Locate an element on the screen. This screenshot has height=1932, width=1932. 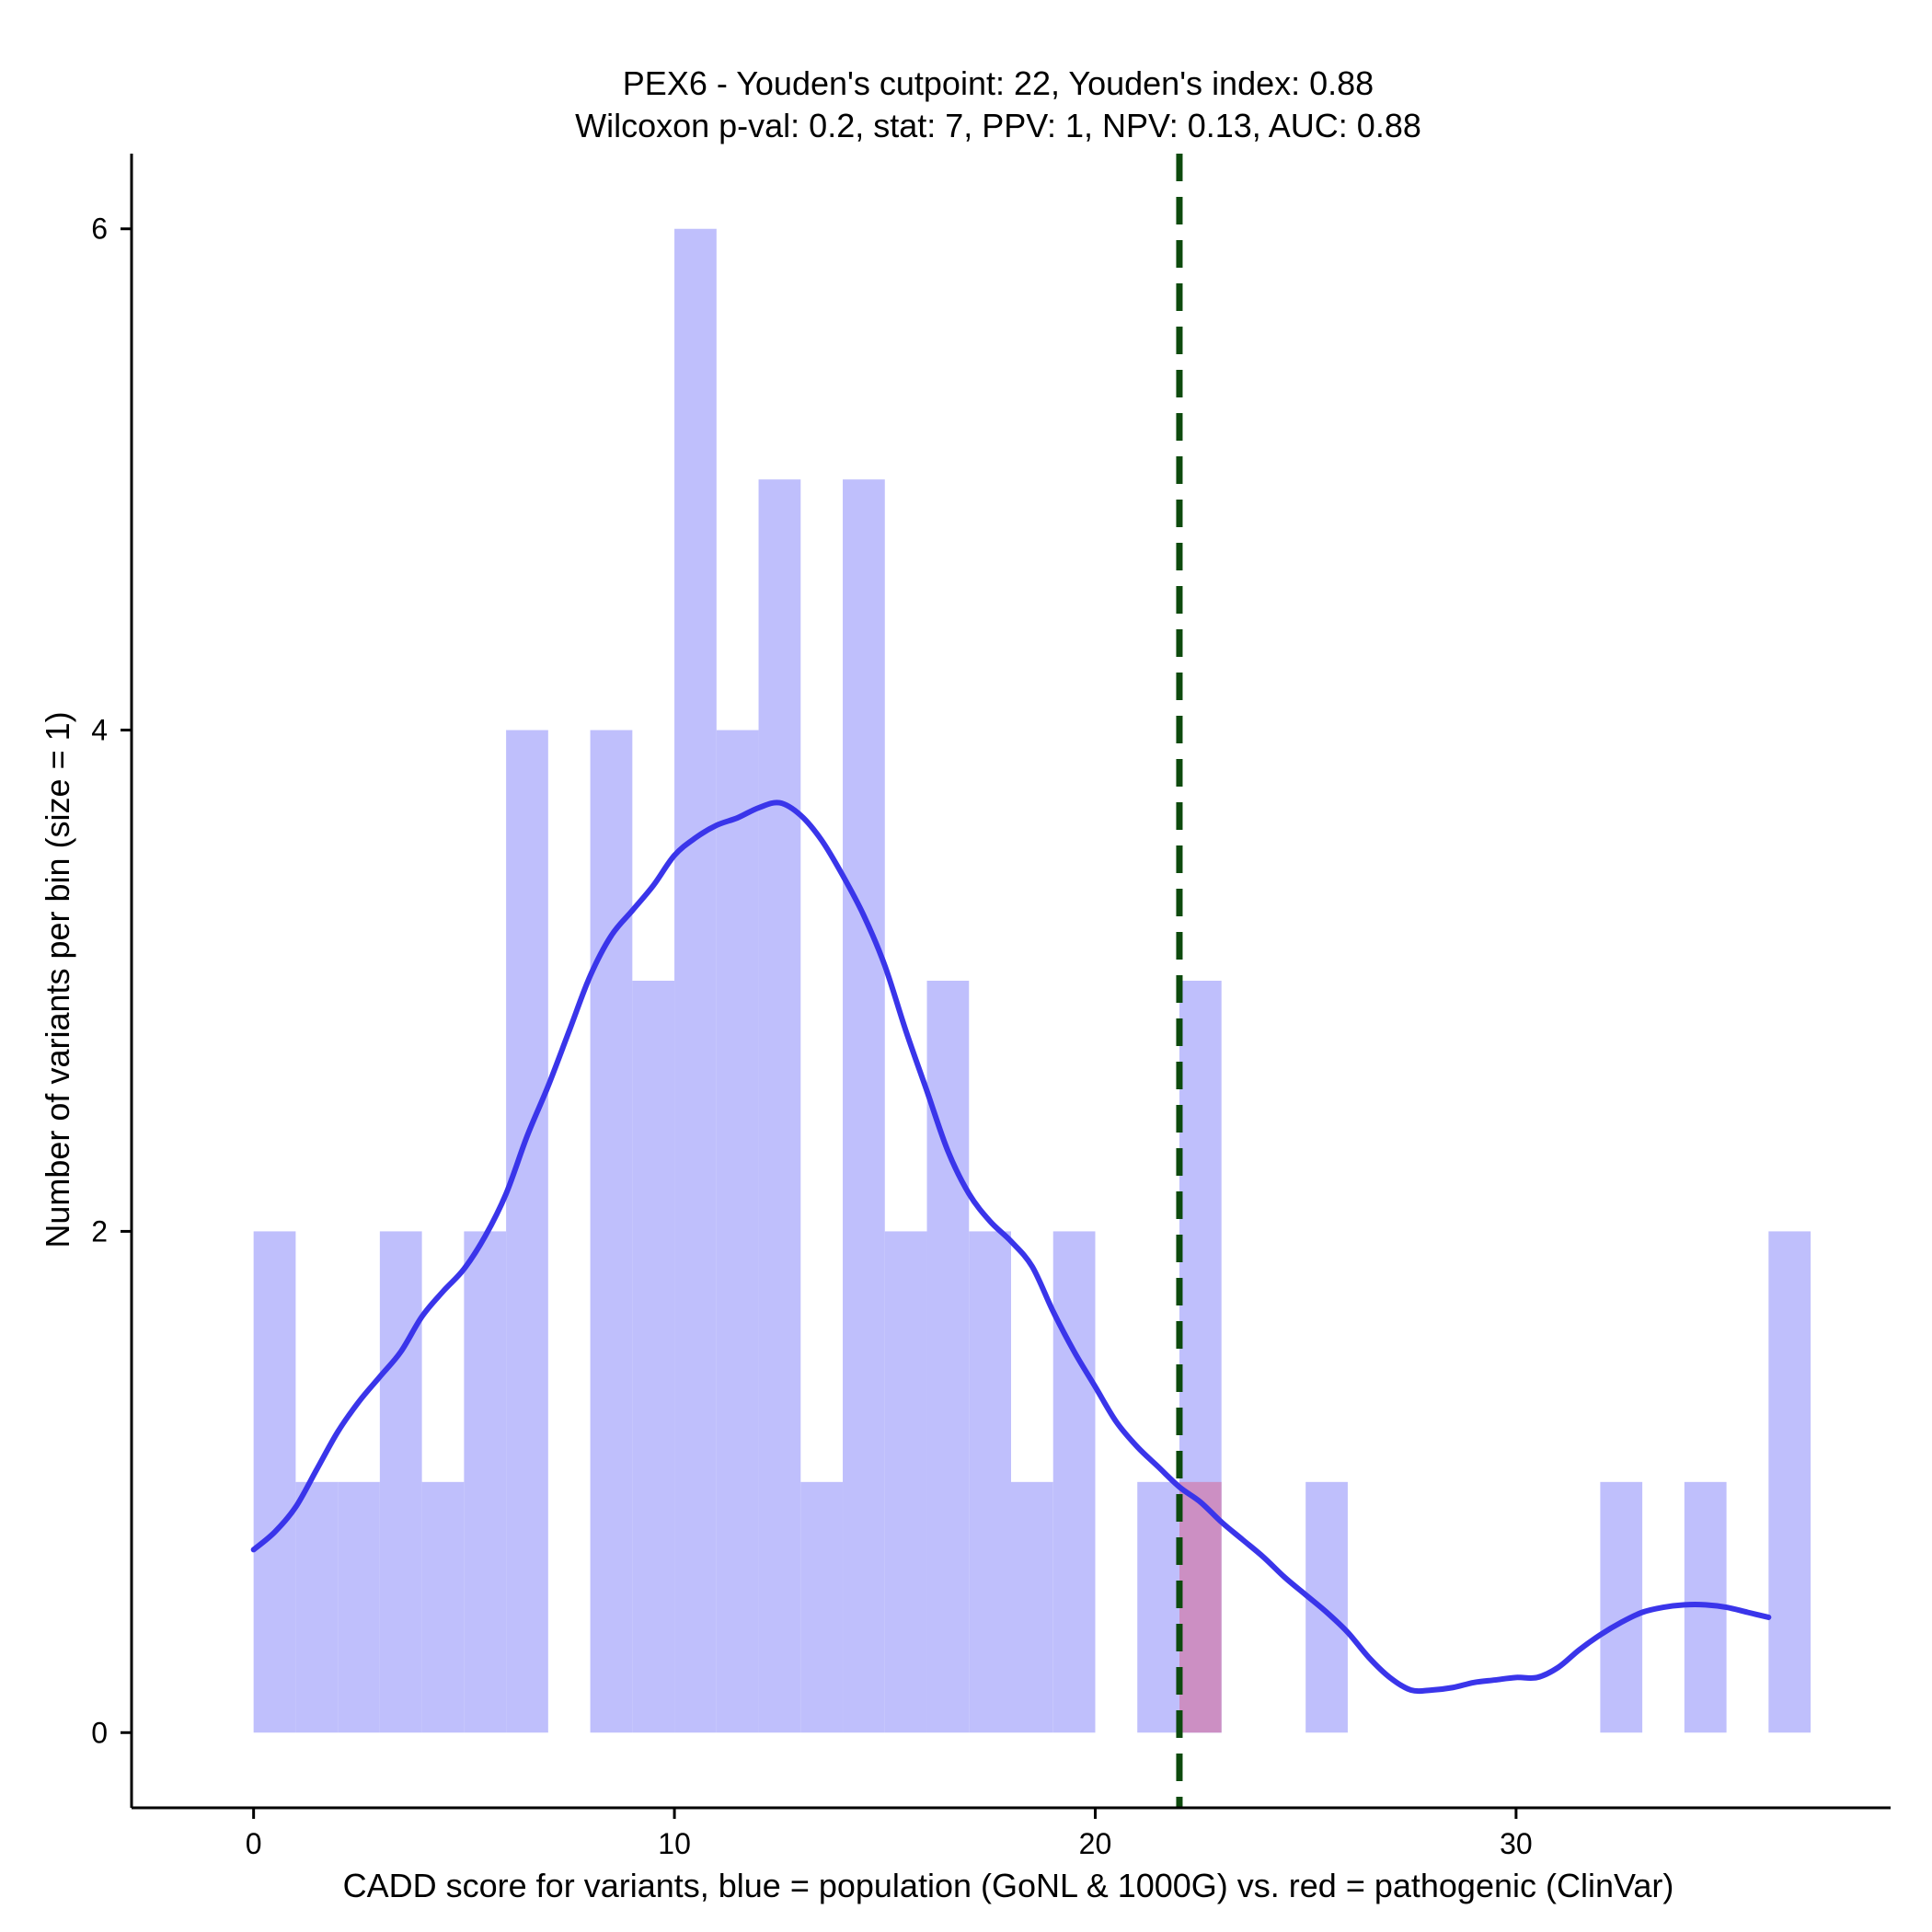
pathogenic-bars is located at coordinates (1200, 1607).